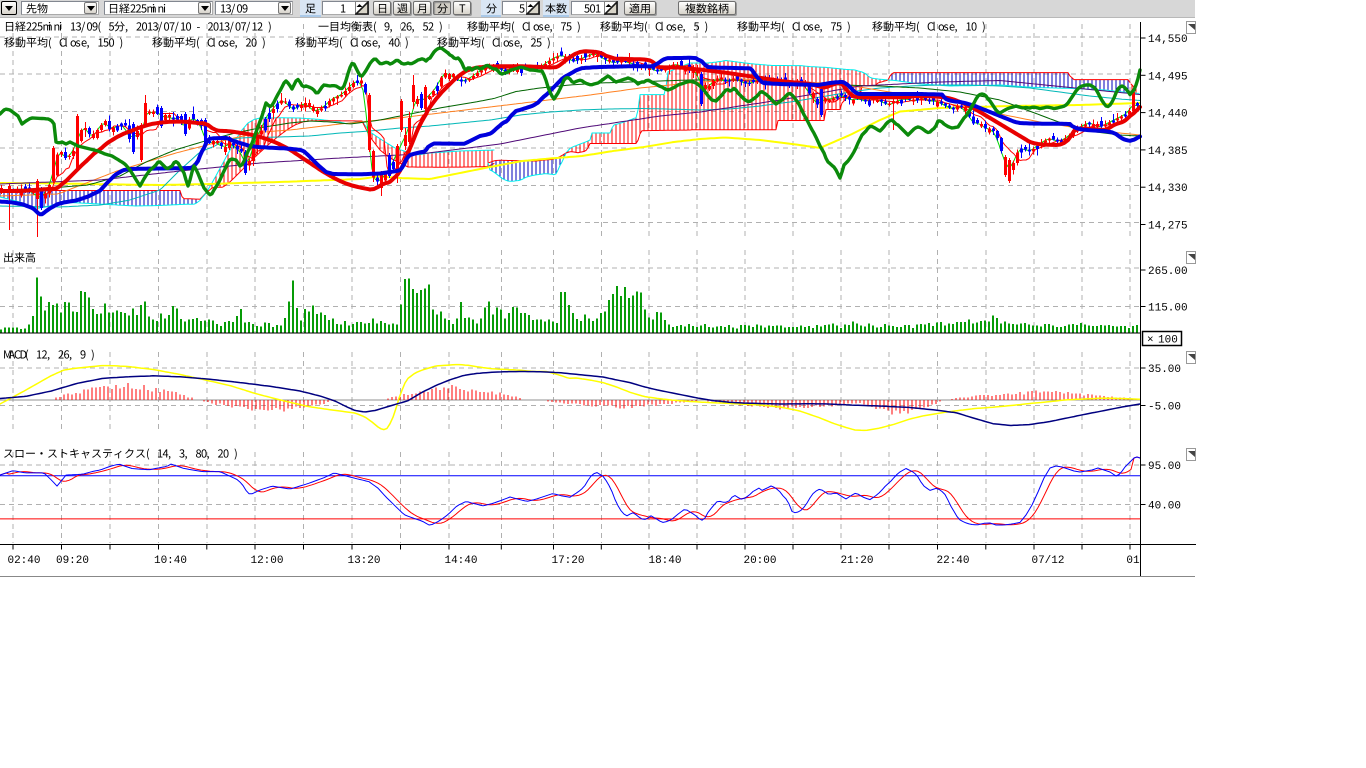 Image resolution: width=1366 pixels, height=768 pixels. What do you see at coordinates (72, 561) in the screenshot?
I see `svg-text: 09:20` at bounding box center [72, 561].